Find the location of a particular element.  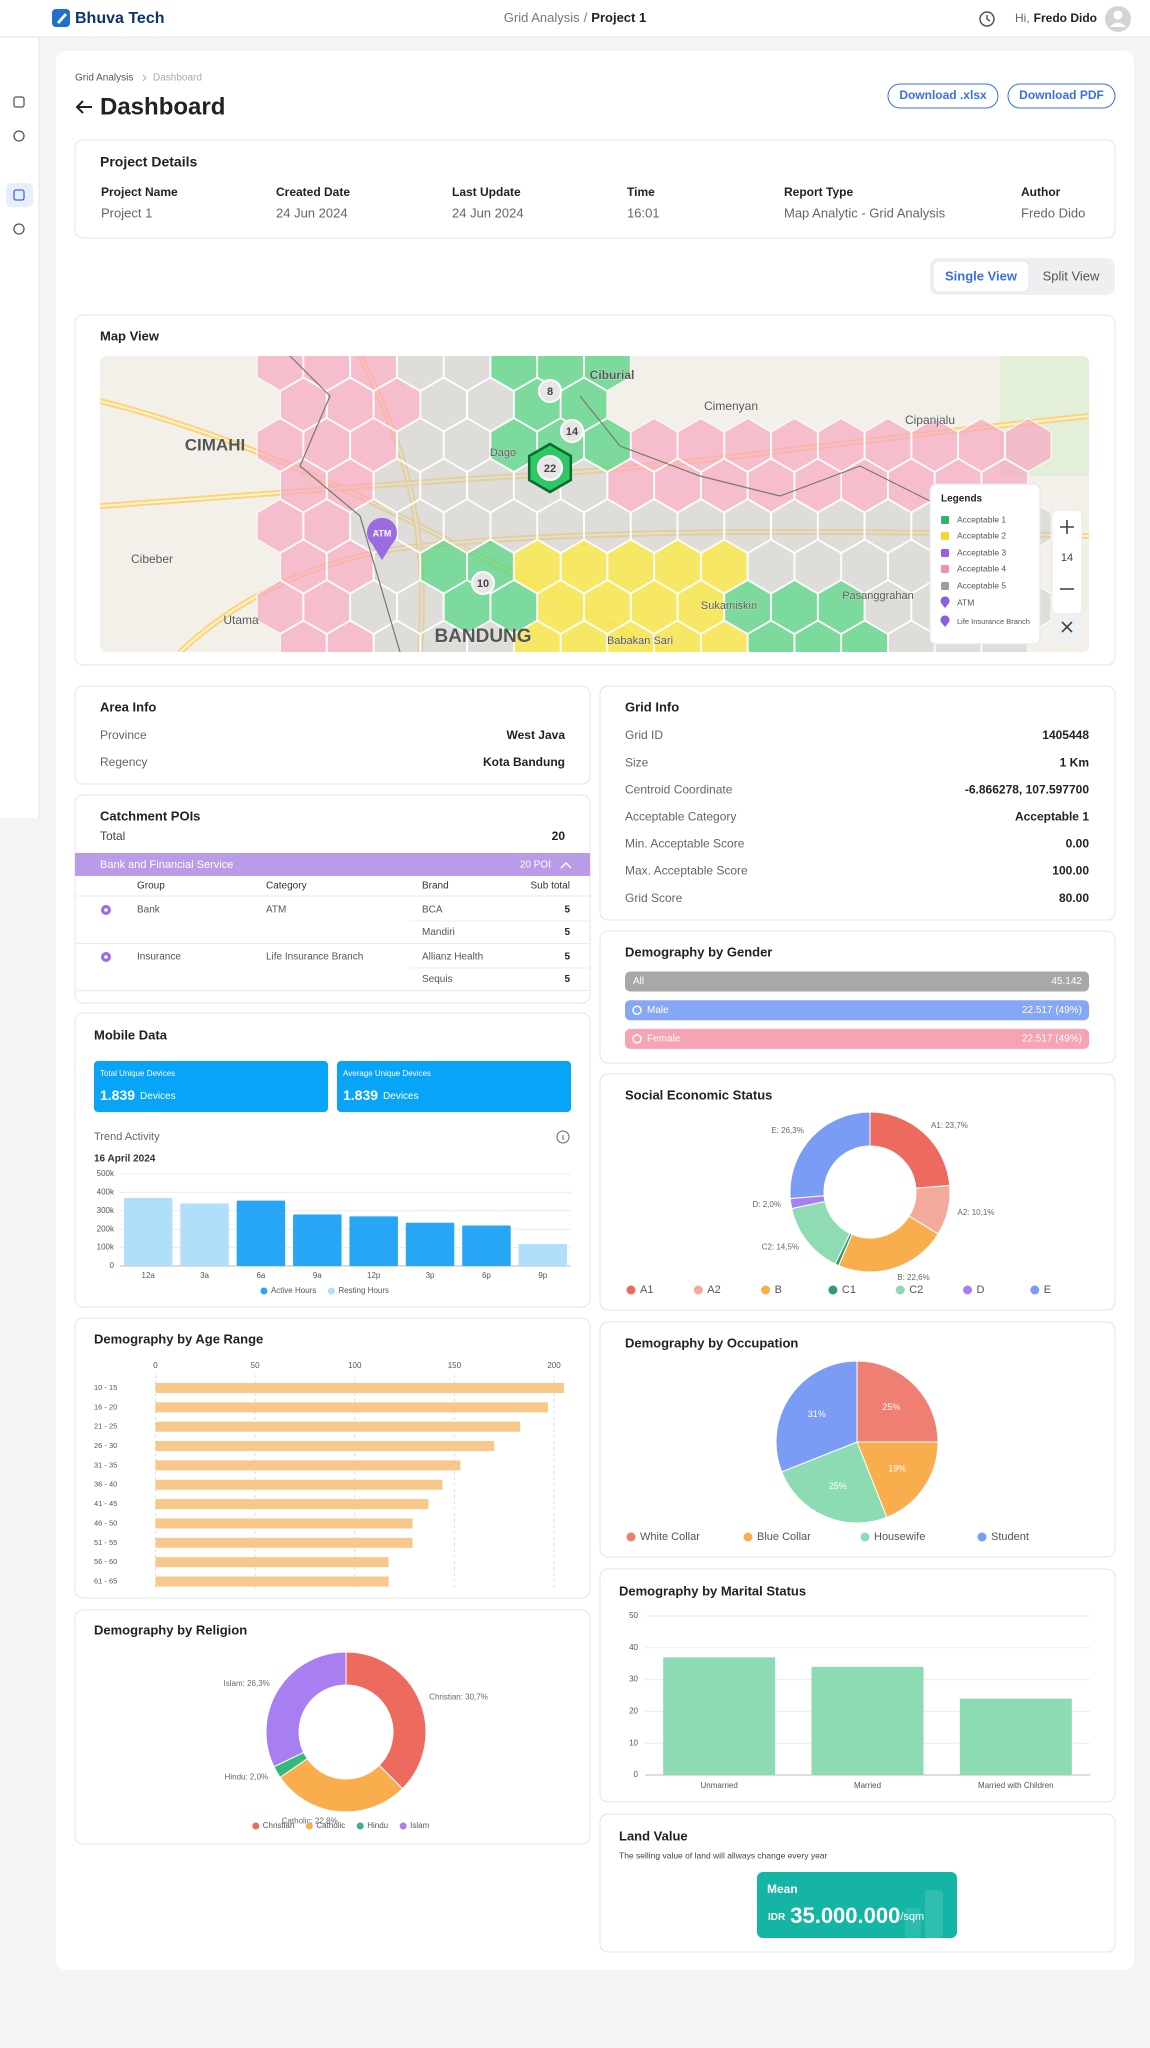

back-arrow is located at coordinates (83, 107).